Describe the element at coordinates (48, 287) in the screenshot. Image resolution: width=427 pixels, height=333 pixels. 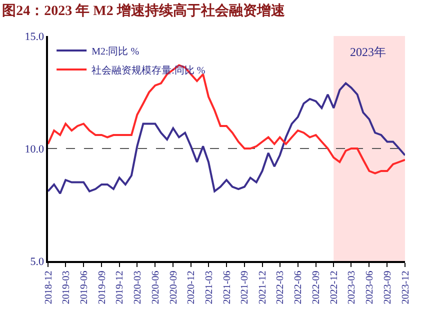
I see `x-tick-label: 2018-12` at that location.